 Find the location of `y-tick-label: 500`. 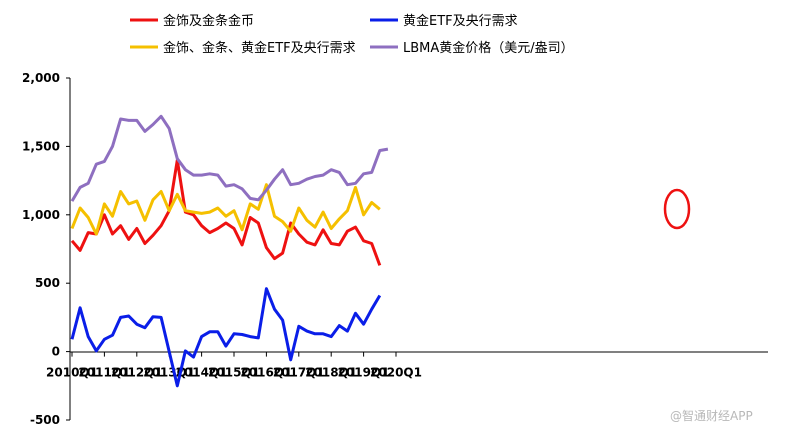

y-tick-label: 500 is located at coordinates (47, 283).